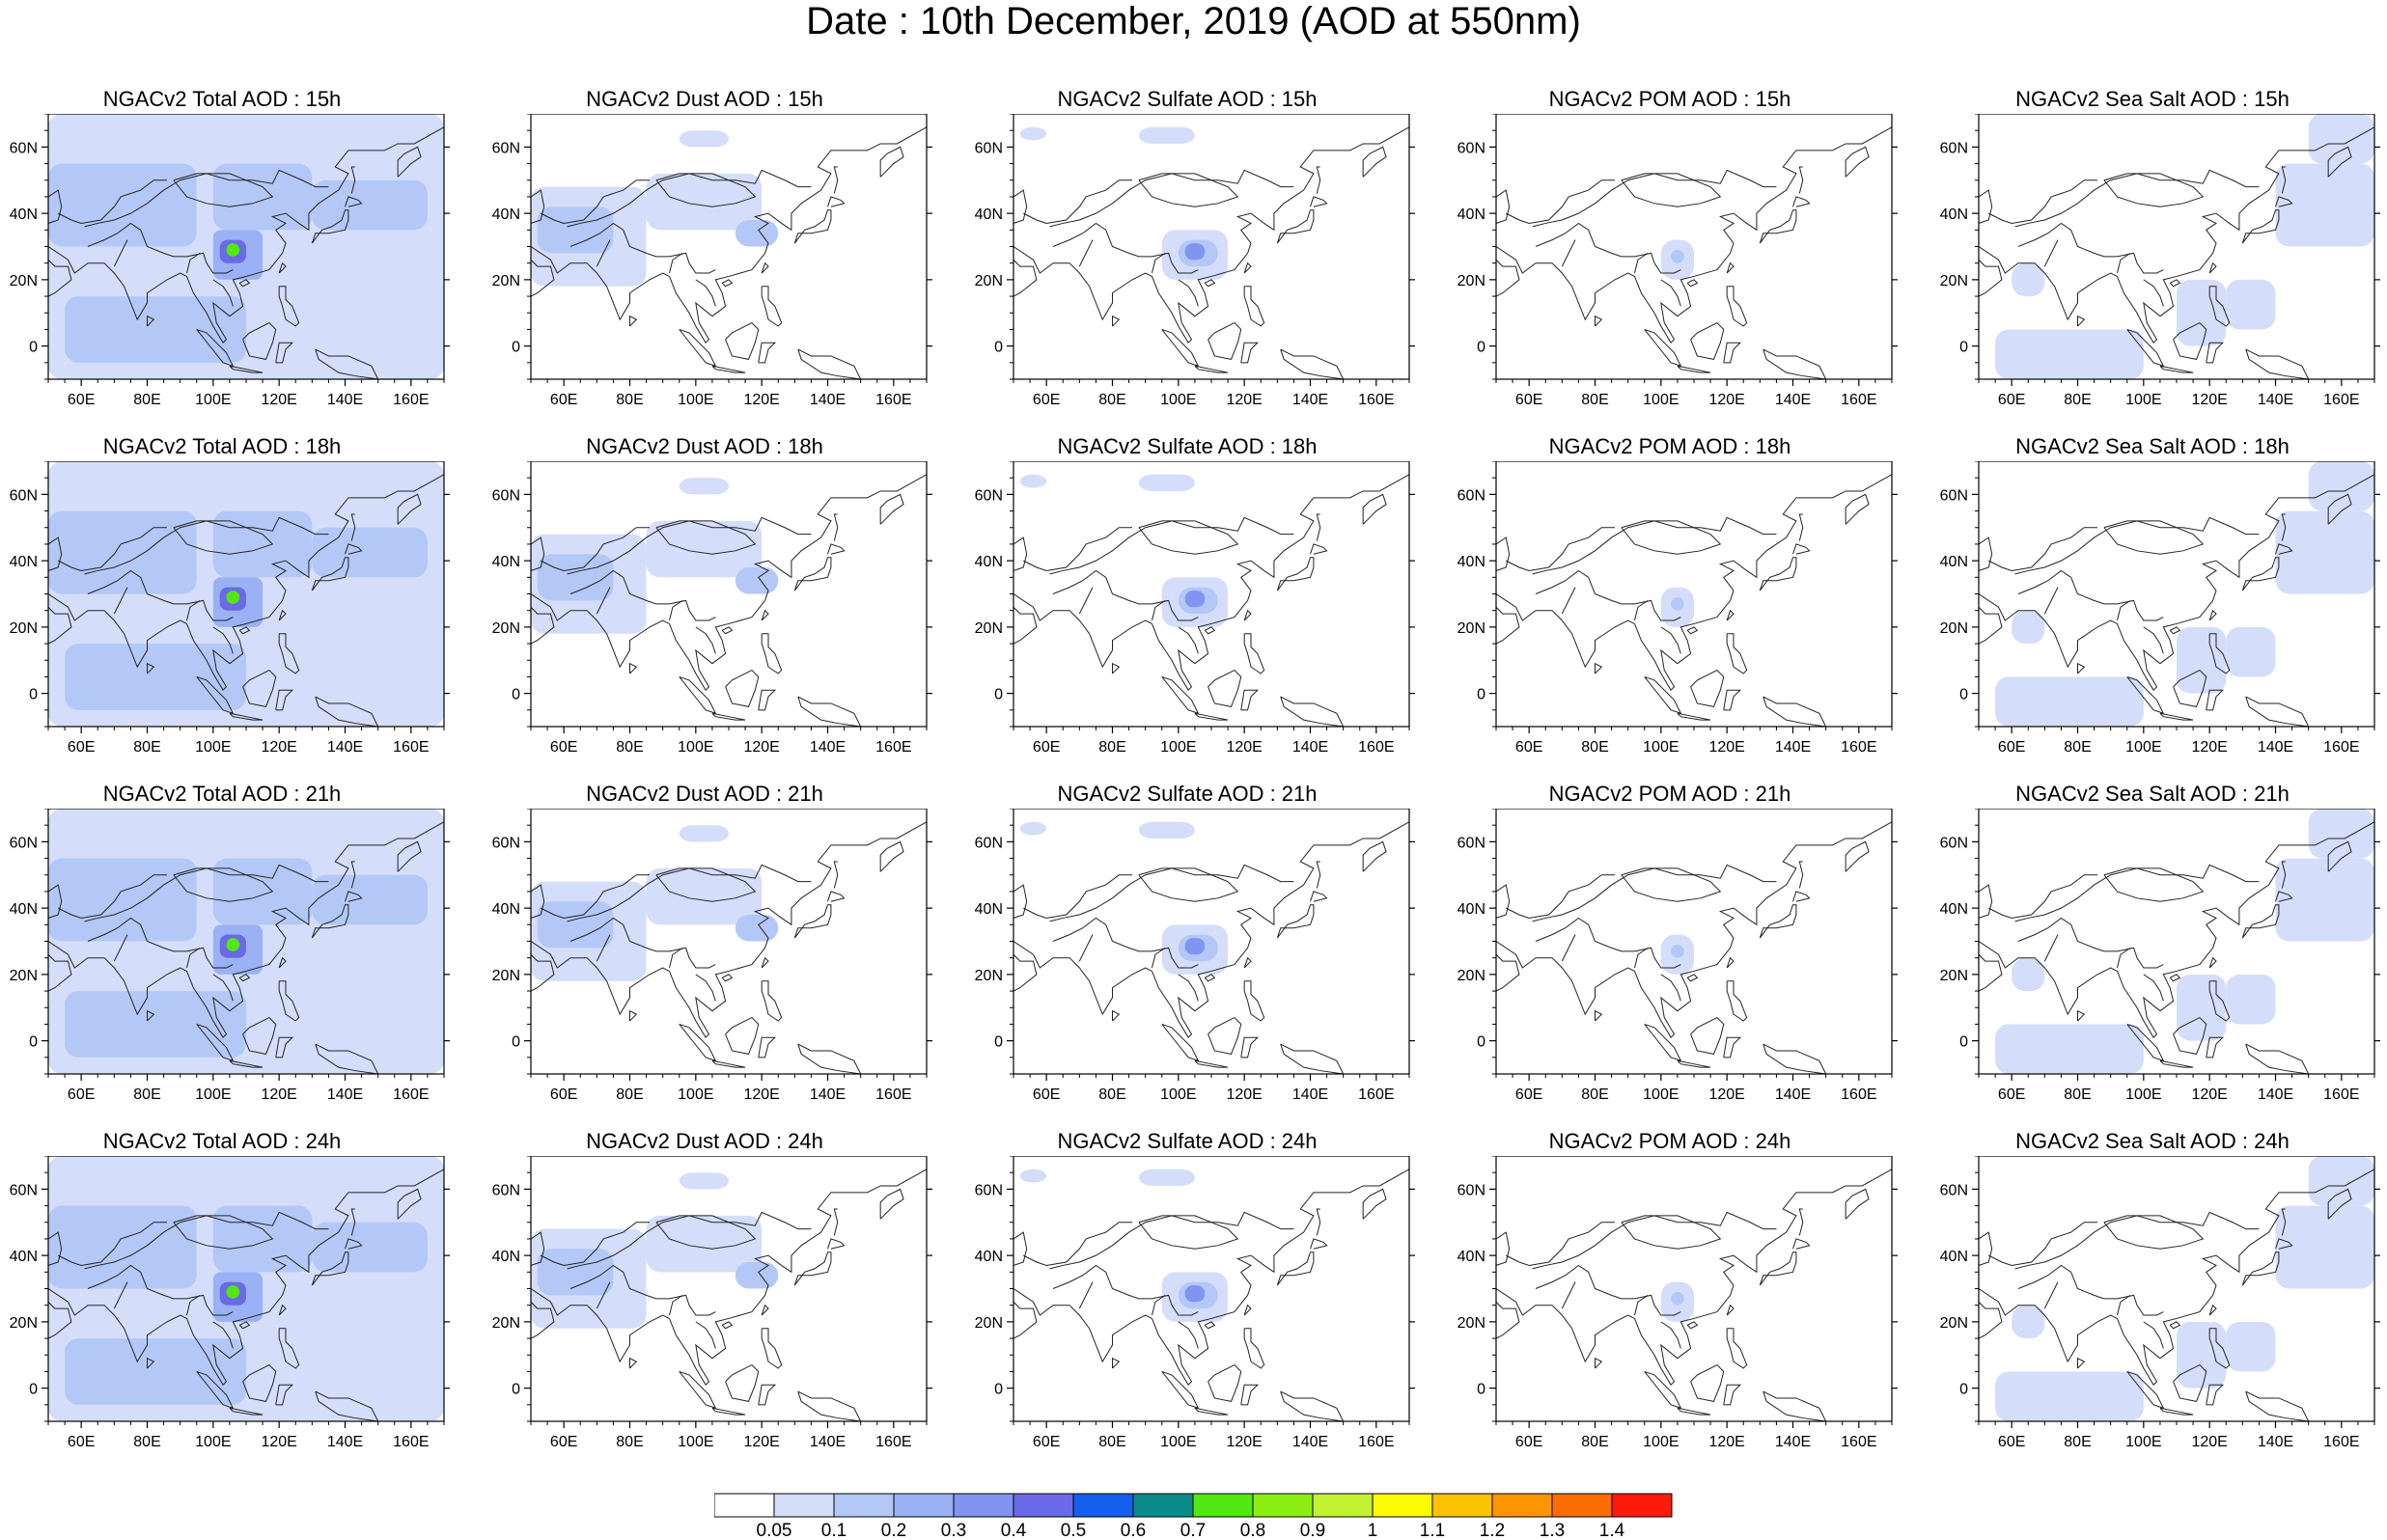 The image size is (2387, 1540). Describe the element at coordinates (1694, 246) in the screenshot. I see `map-background` at that location.